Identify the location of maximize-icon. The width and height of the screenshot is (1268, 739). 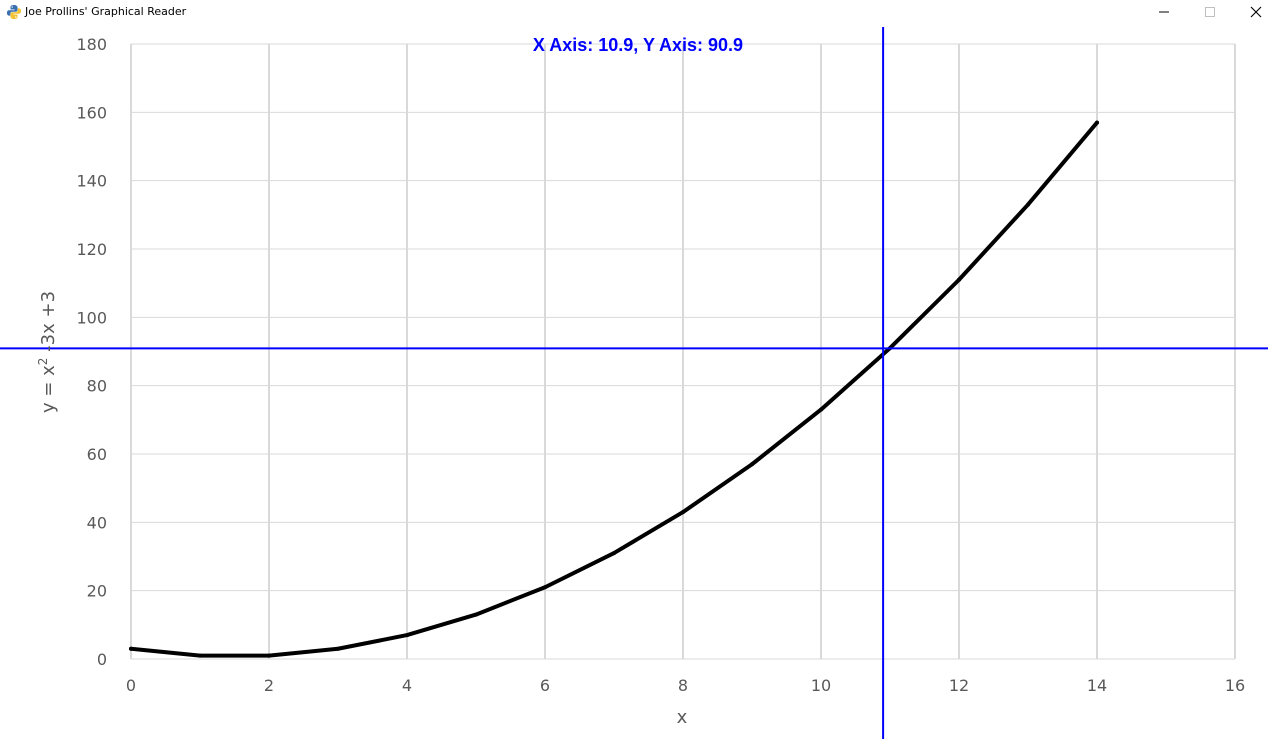
(1210, 12).